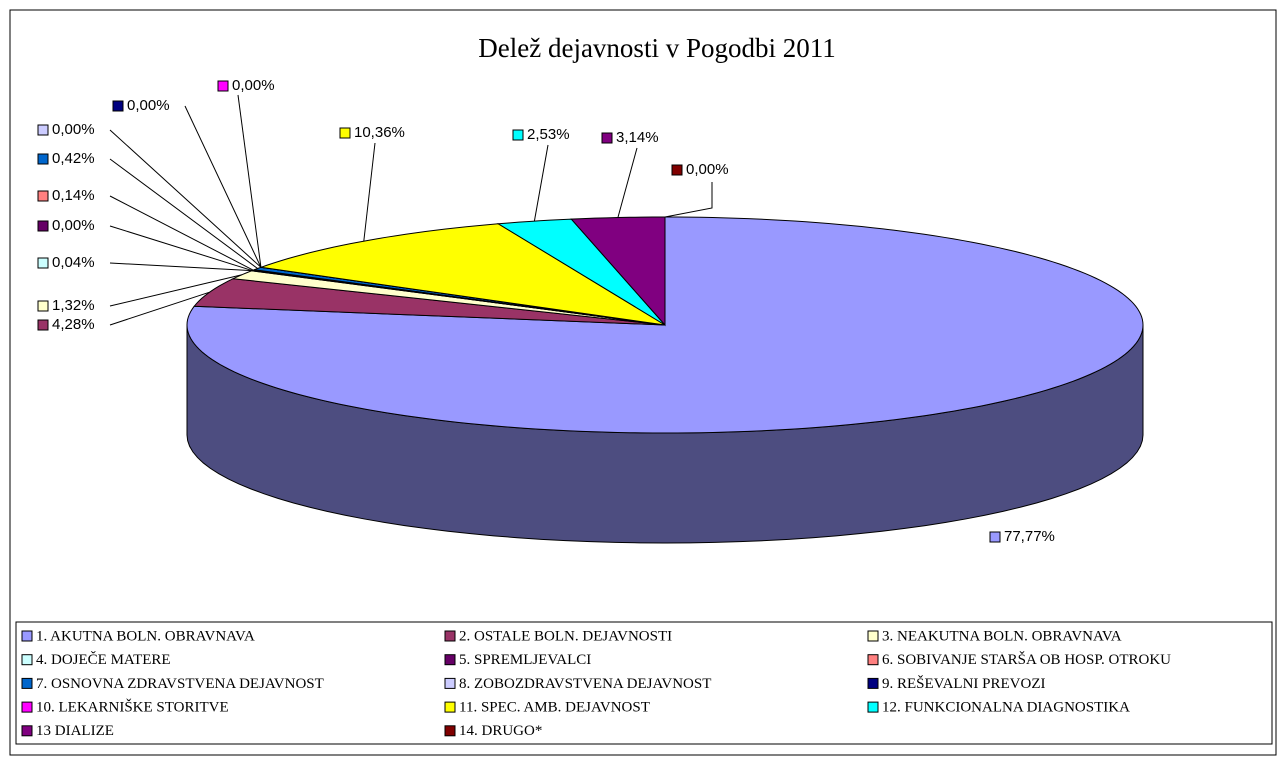  I want to click on data-label: 3,14%, so click(637, 137).